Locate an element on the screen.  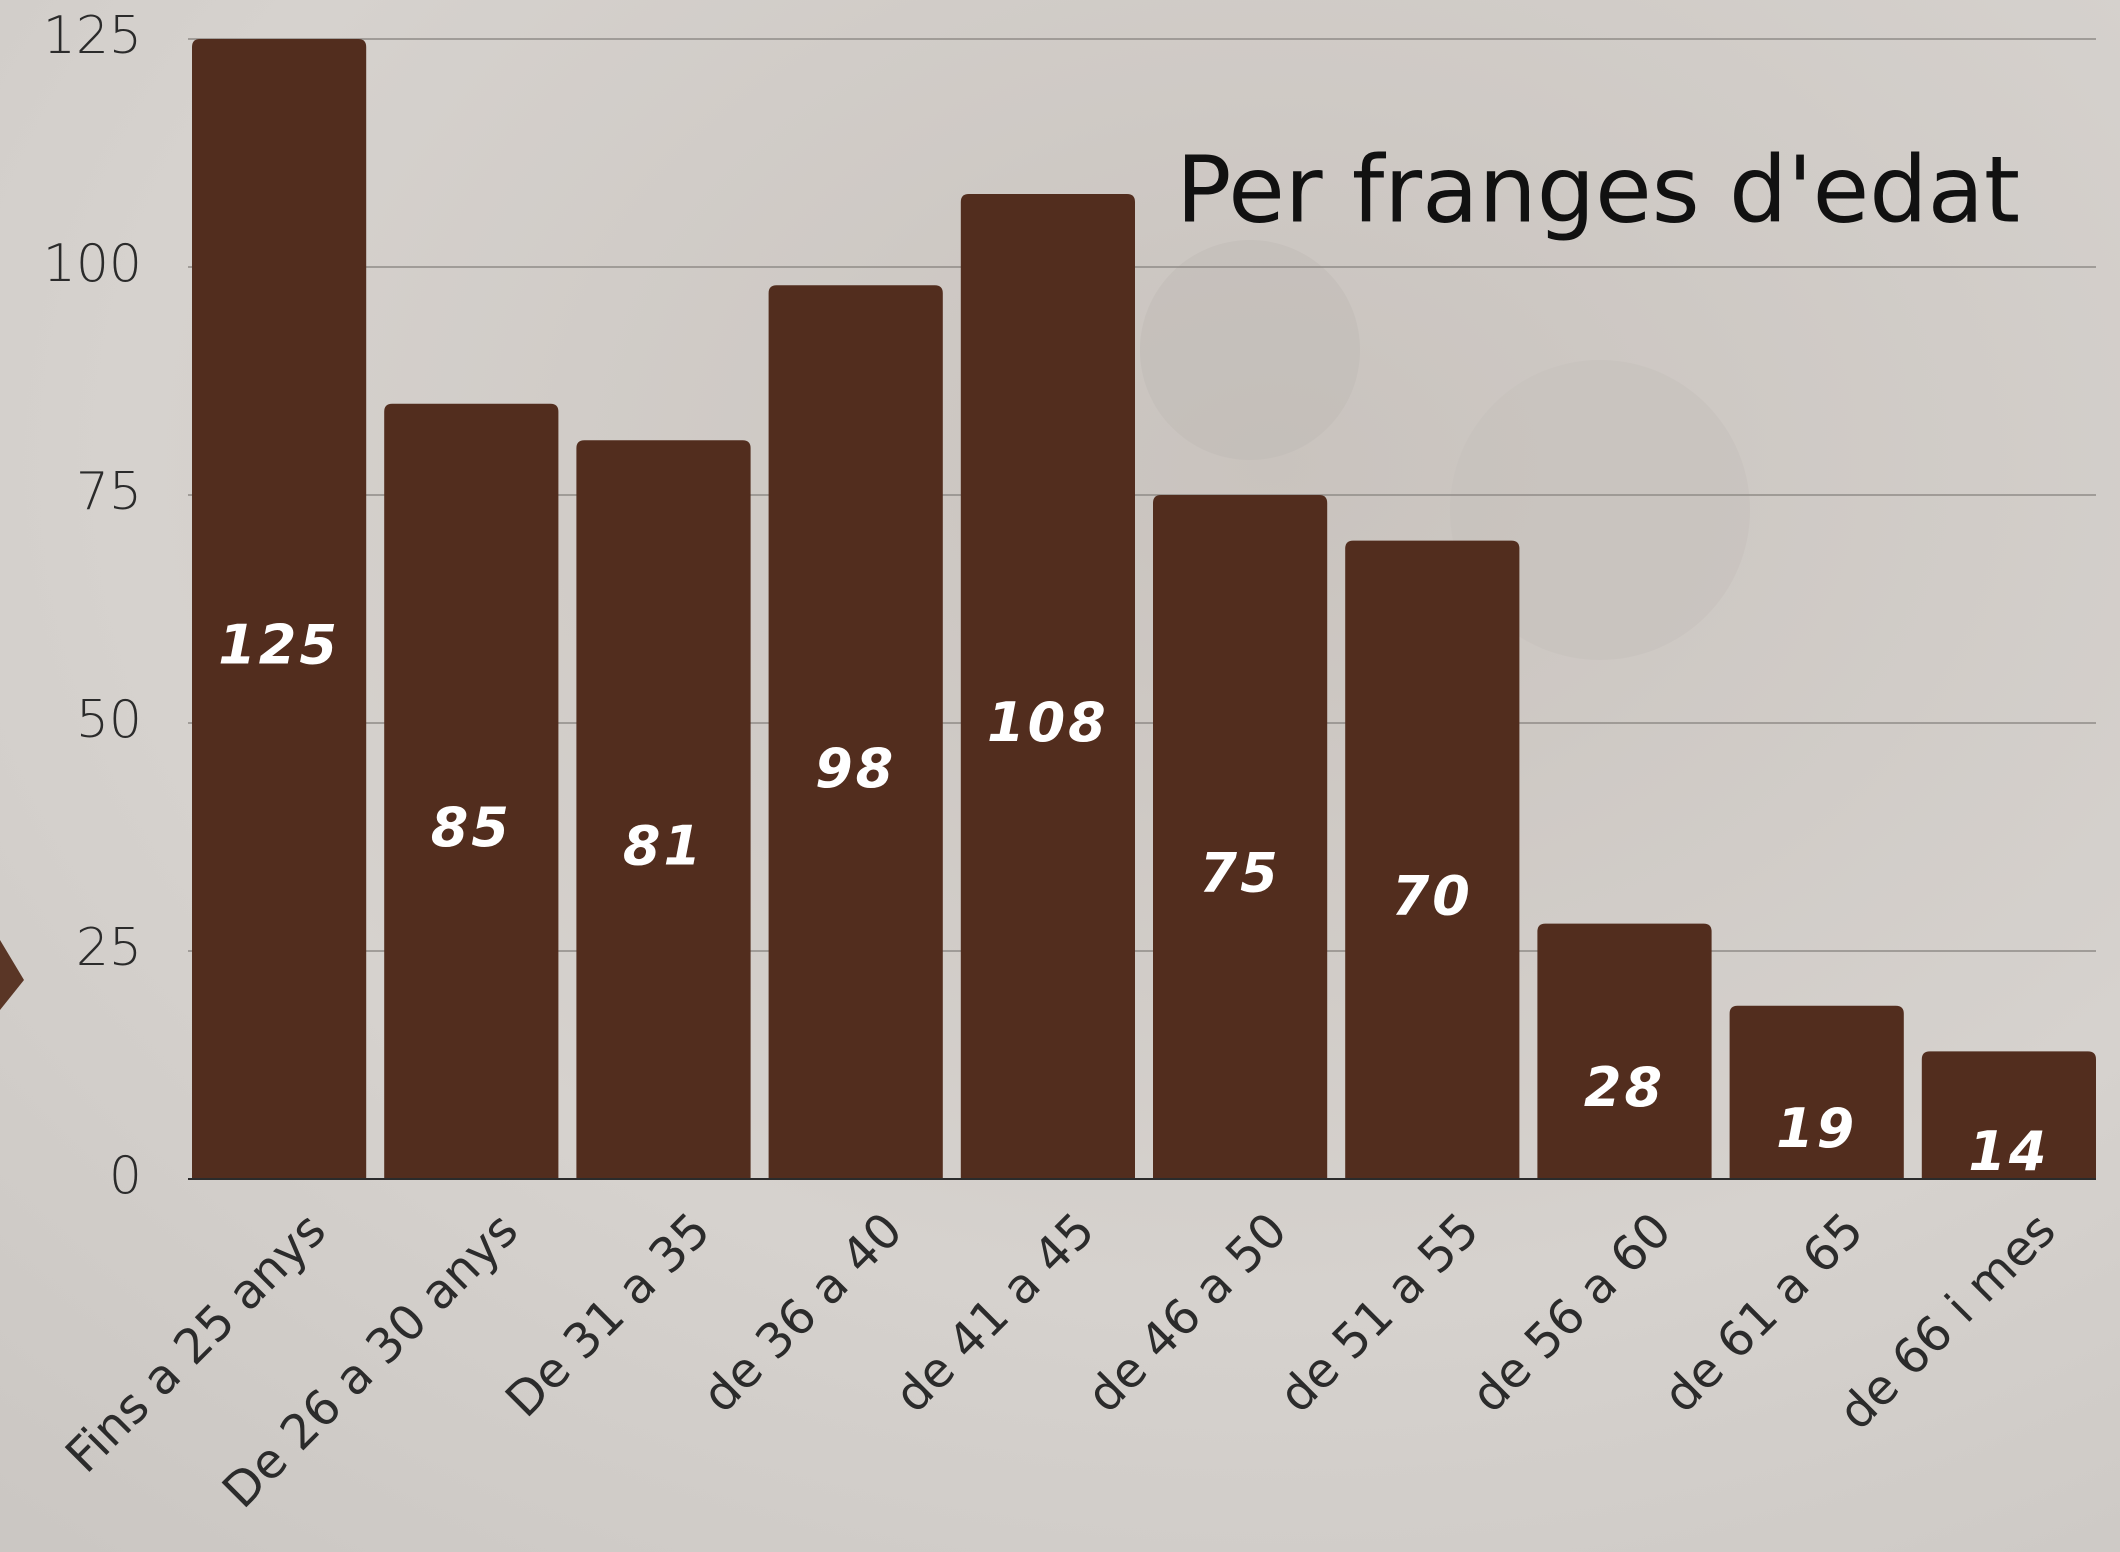
data-label: 75 is located at coordinates (1240, 873).